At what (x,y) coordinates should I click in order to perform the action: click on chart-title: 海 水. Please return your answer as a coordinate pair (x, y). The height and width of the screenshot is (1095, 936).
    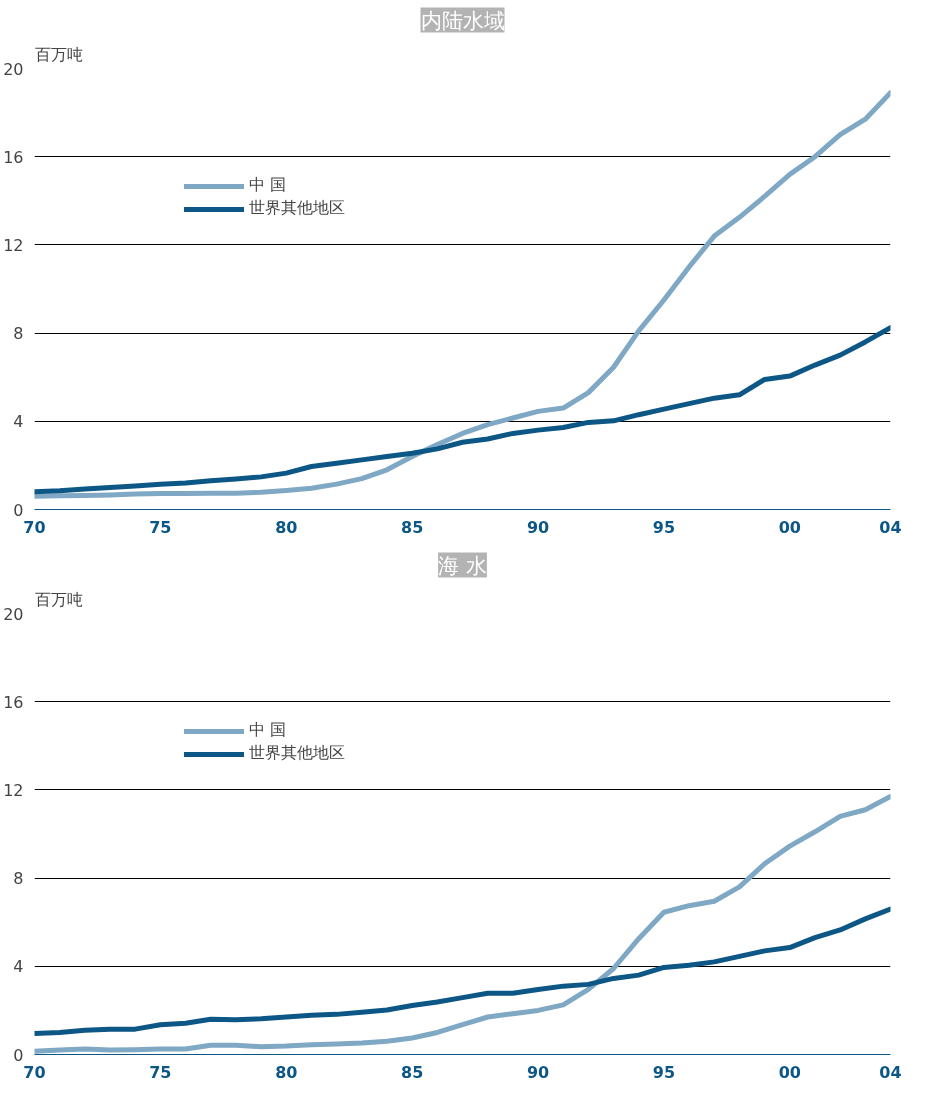
    Looking at the image, I should click on (462, 565).